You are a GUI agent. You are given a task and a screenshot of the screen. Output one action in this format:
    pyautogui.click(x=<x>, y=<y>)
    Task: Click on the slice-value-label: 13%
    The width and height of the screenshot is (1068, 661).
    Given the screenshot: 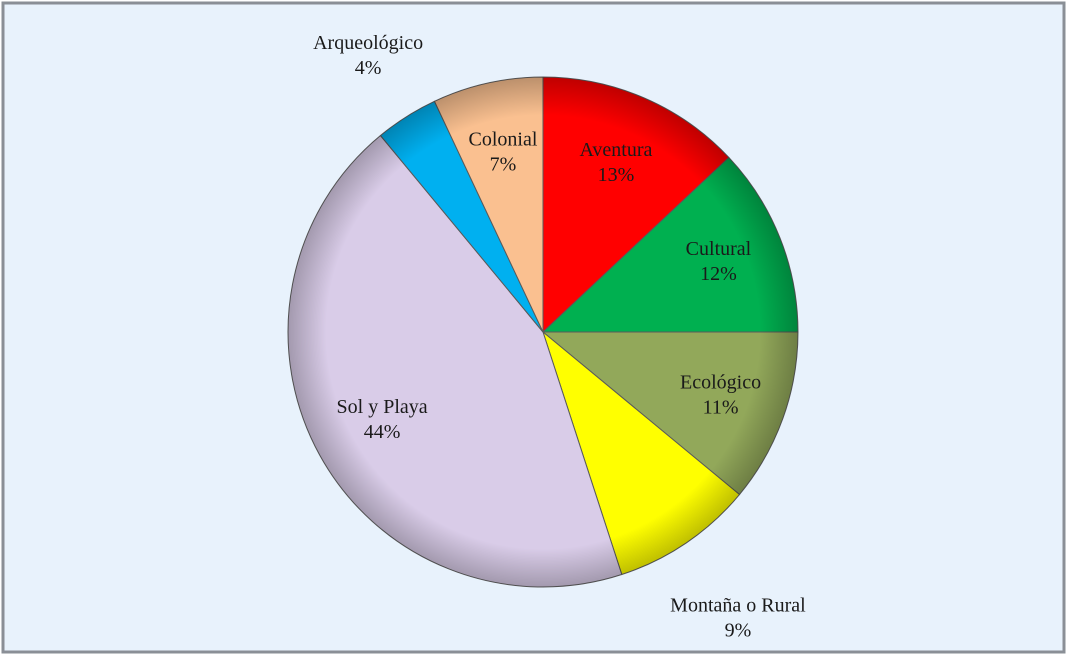 What is the action you would take?
    pyautogui.click(x=616, y=175)
    